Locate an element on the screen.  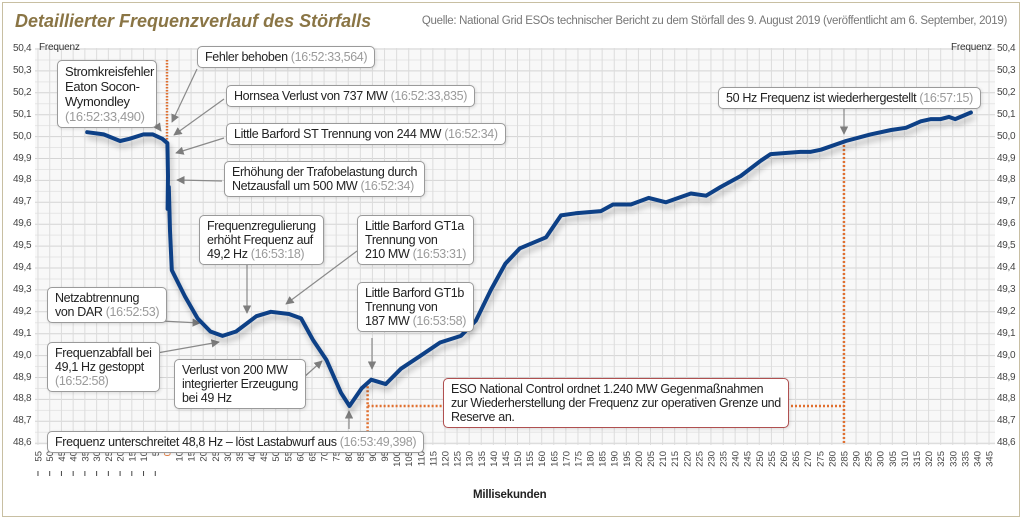
arrow-gt1a is located at coordinates (321, 277).